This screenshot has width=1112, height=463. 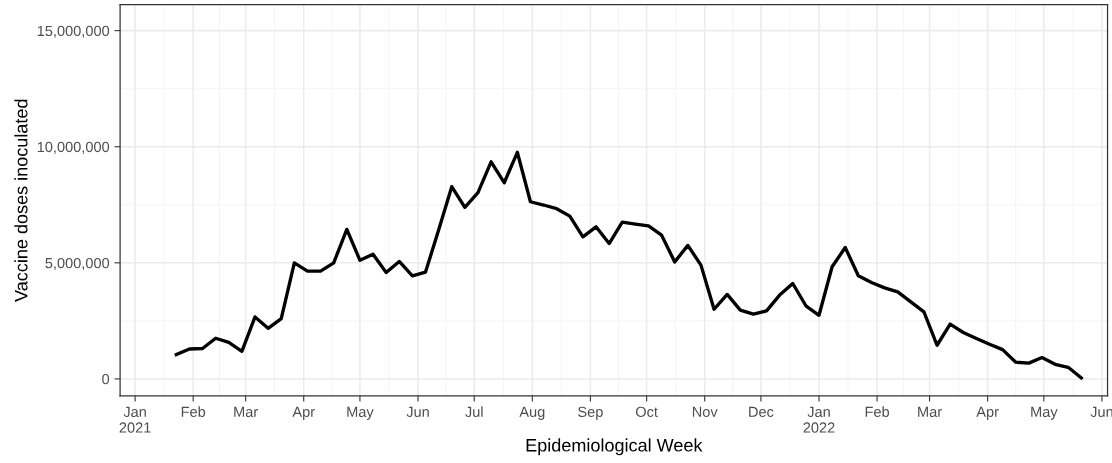 I want to click on y-axis-title: Vaccine doses inoculated, so click(x=21, y=200).